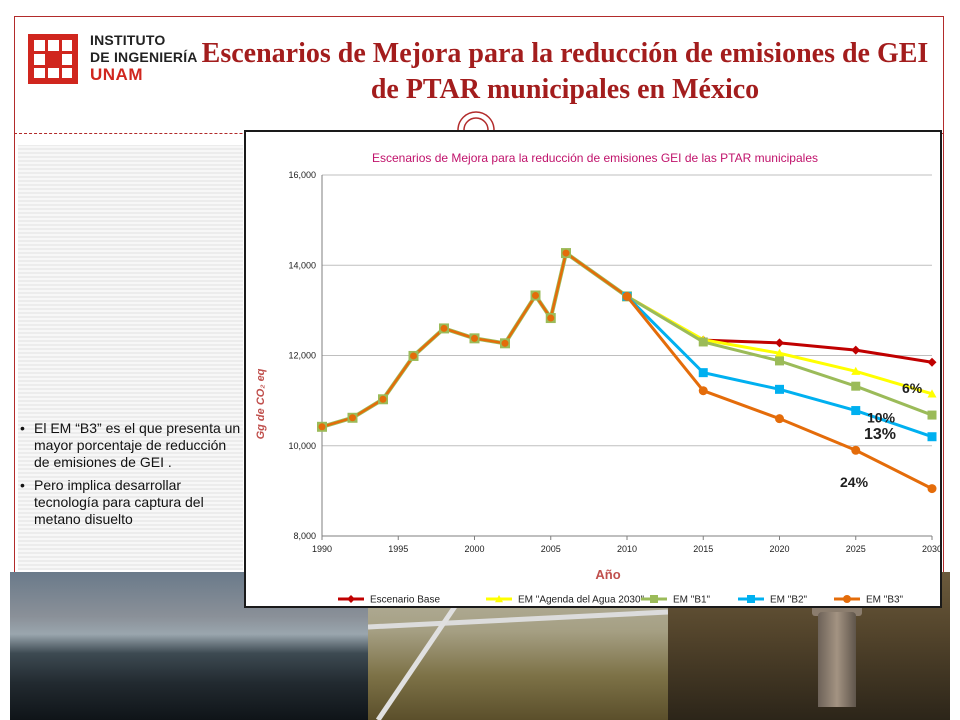  What do you see at coordinates (302, 175) in the screenshot?
I see `y-tick-label: 16,000` at bounding box center [302, 175].